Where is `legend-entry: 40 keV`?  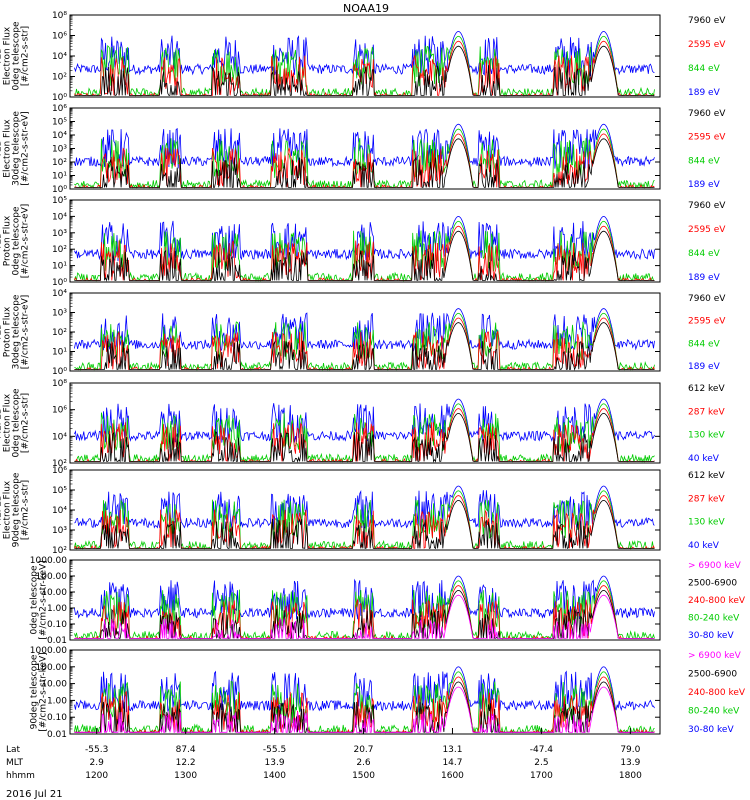
legend-entry: 40 keV is located at coordinates (704, 459).